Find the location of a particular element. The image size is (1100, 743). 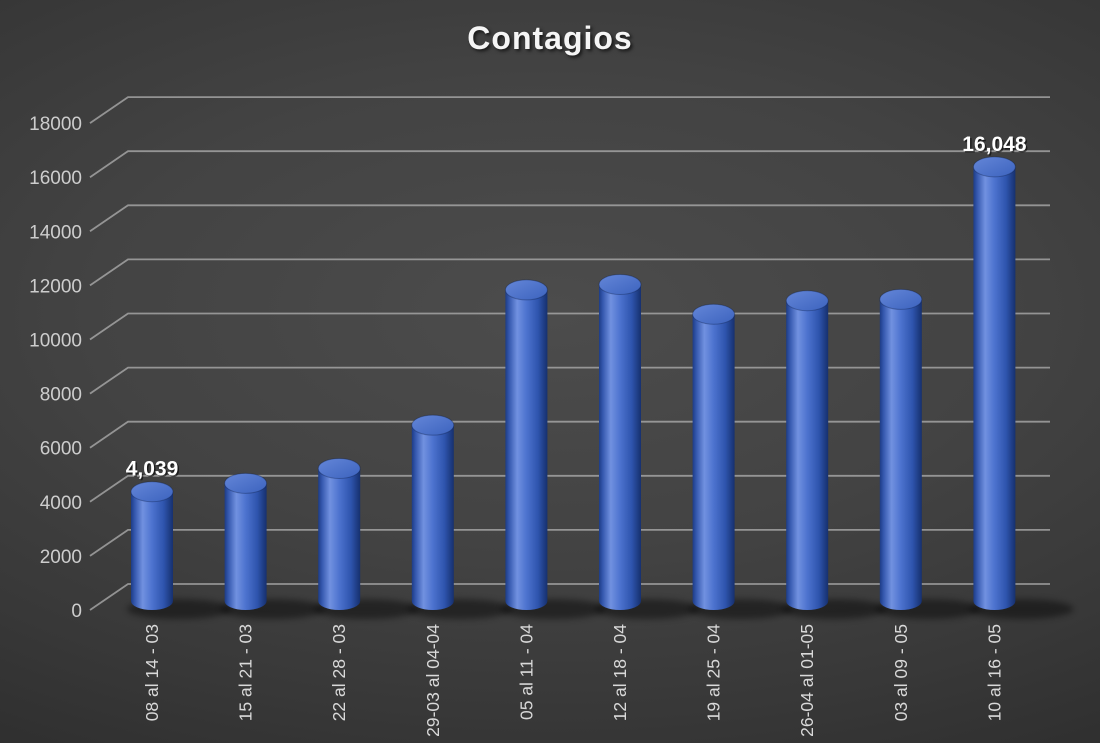

x-axis-category-label: 05 al 11 - 04 is located at coordinates (526, 672).